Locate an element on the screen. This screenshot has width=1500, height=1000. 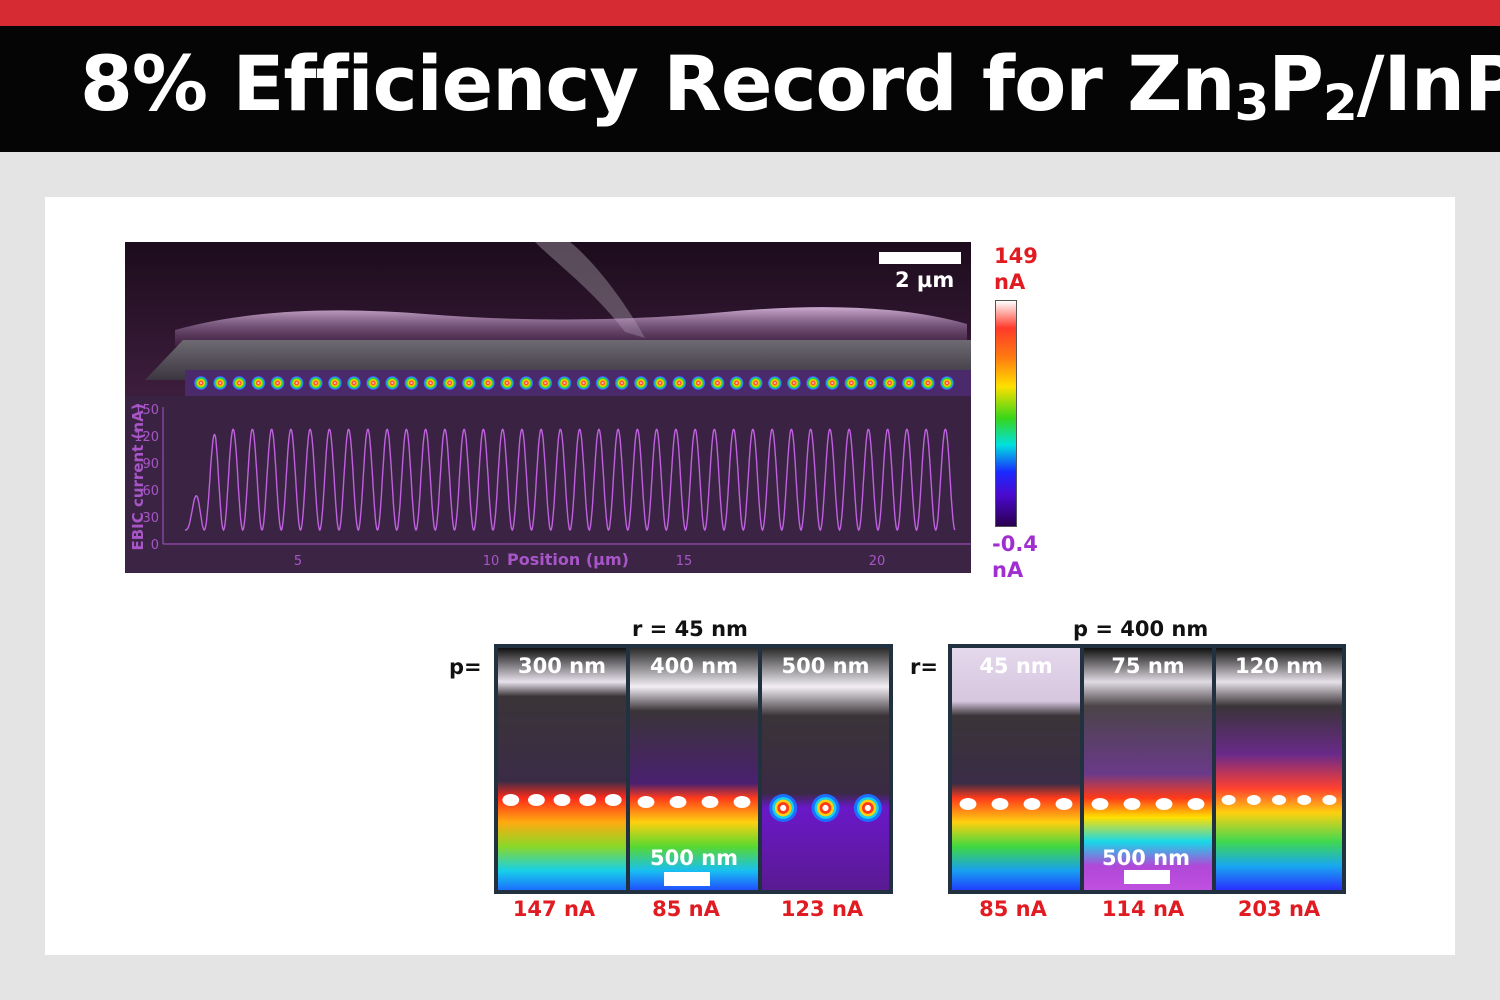
panel-p400: 400 nm 500 nm is located at coordinates (694, 769).